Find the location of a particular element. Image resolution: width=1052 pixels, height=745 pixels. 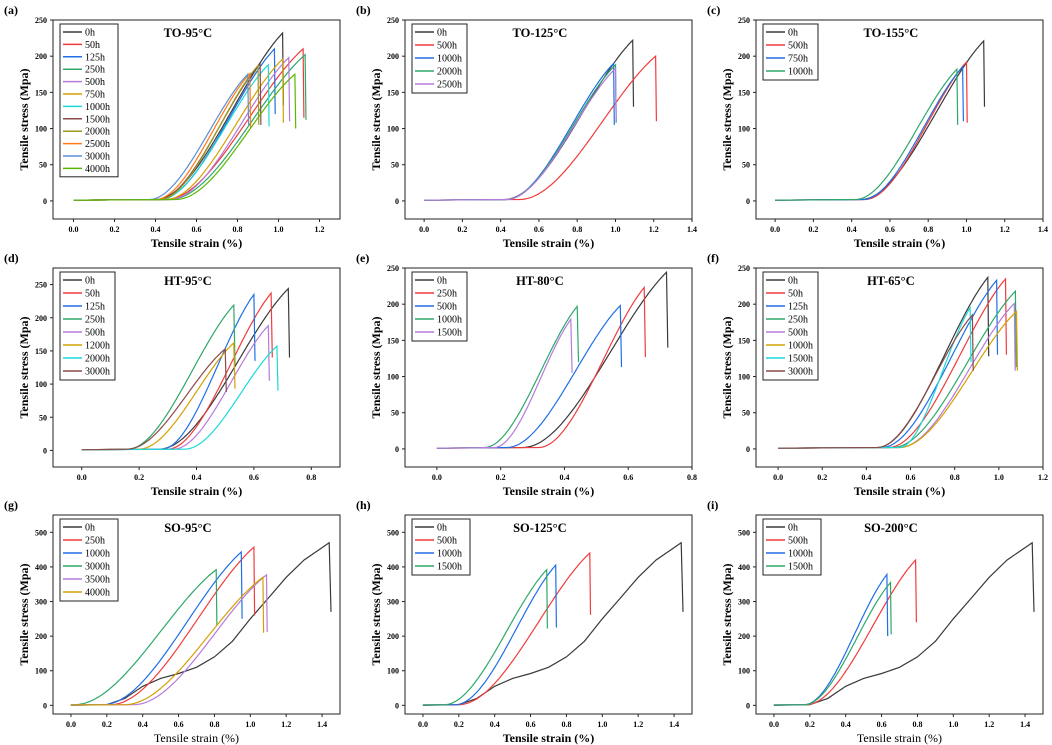

series-line-1200h is located at coordinates (158, 396).